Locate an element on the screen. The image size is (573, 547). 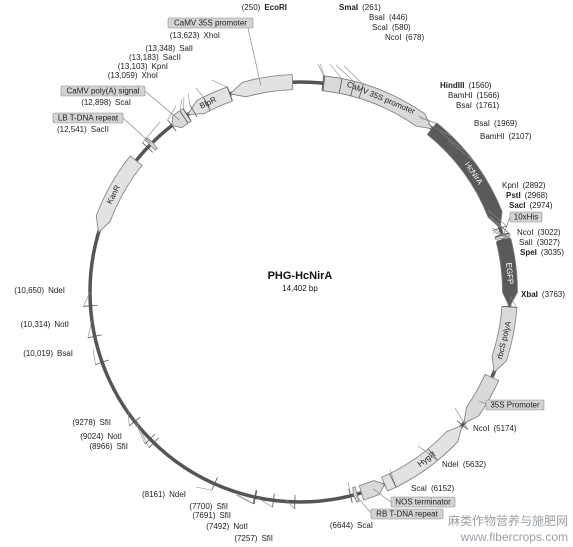
site-position: (9278) is located at coordinates (83, 422).